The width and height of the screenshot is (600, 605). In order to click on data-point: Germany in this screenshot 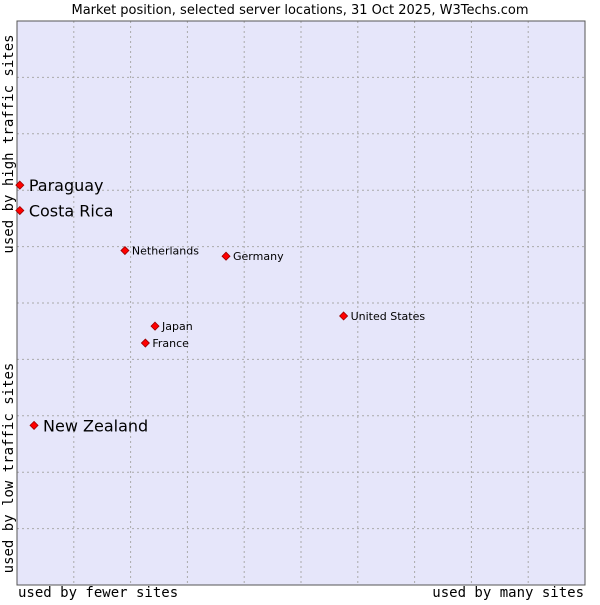, I will do `click(252, 256)`.